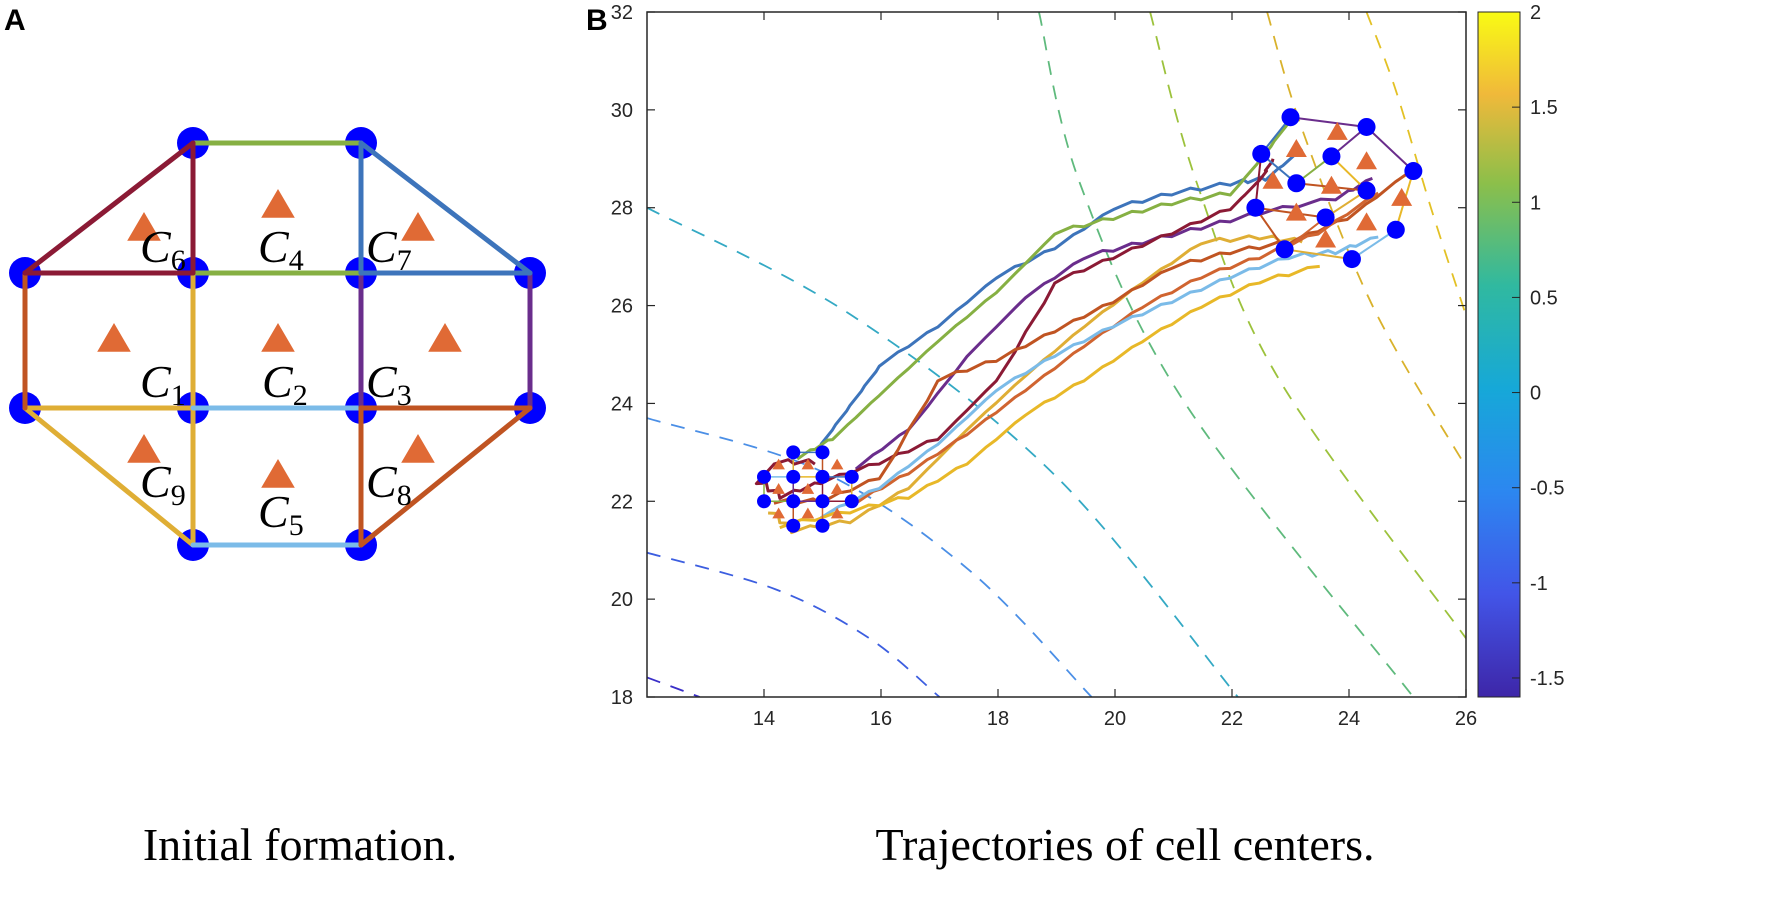  Describe the element at coordinates (404, 260) in the screenshot. I see `cell-label-subscript: 7` at that location.